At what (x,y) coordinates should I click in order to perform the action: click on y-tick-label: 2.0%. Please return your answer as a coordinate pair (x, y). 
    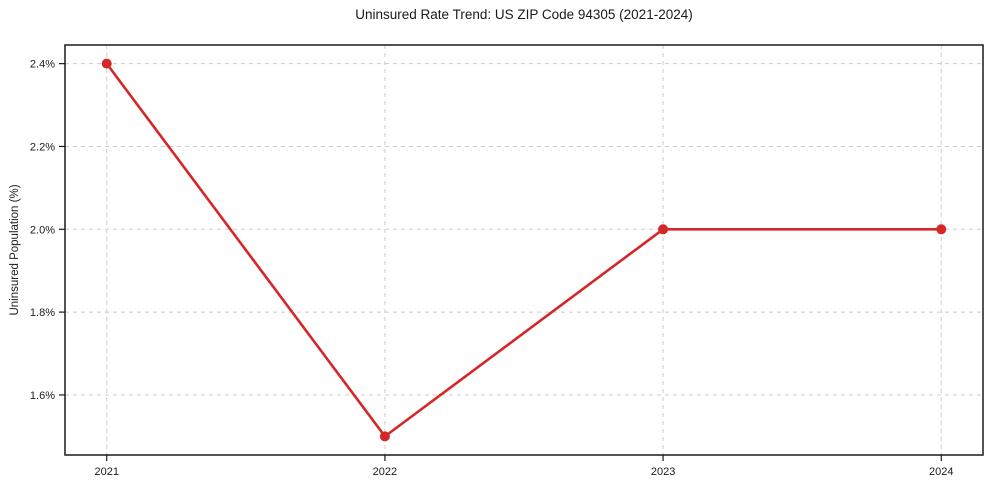
    Looking at the image, I should click on (42, 230).